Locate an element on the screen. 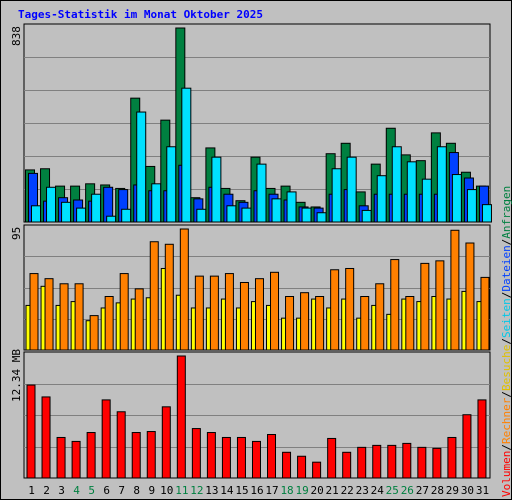  x-tick-label-day-8: 8 is located at coordinates (136, 490).